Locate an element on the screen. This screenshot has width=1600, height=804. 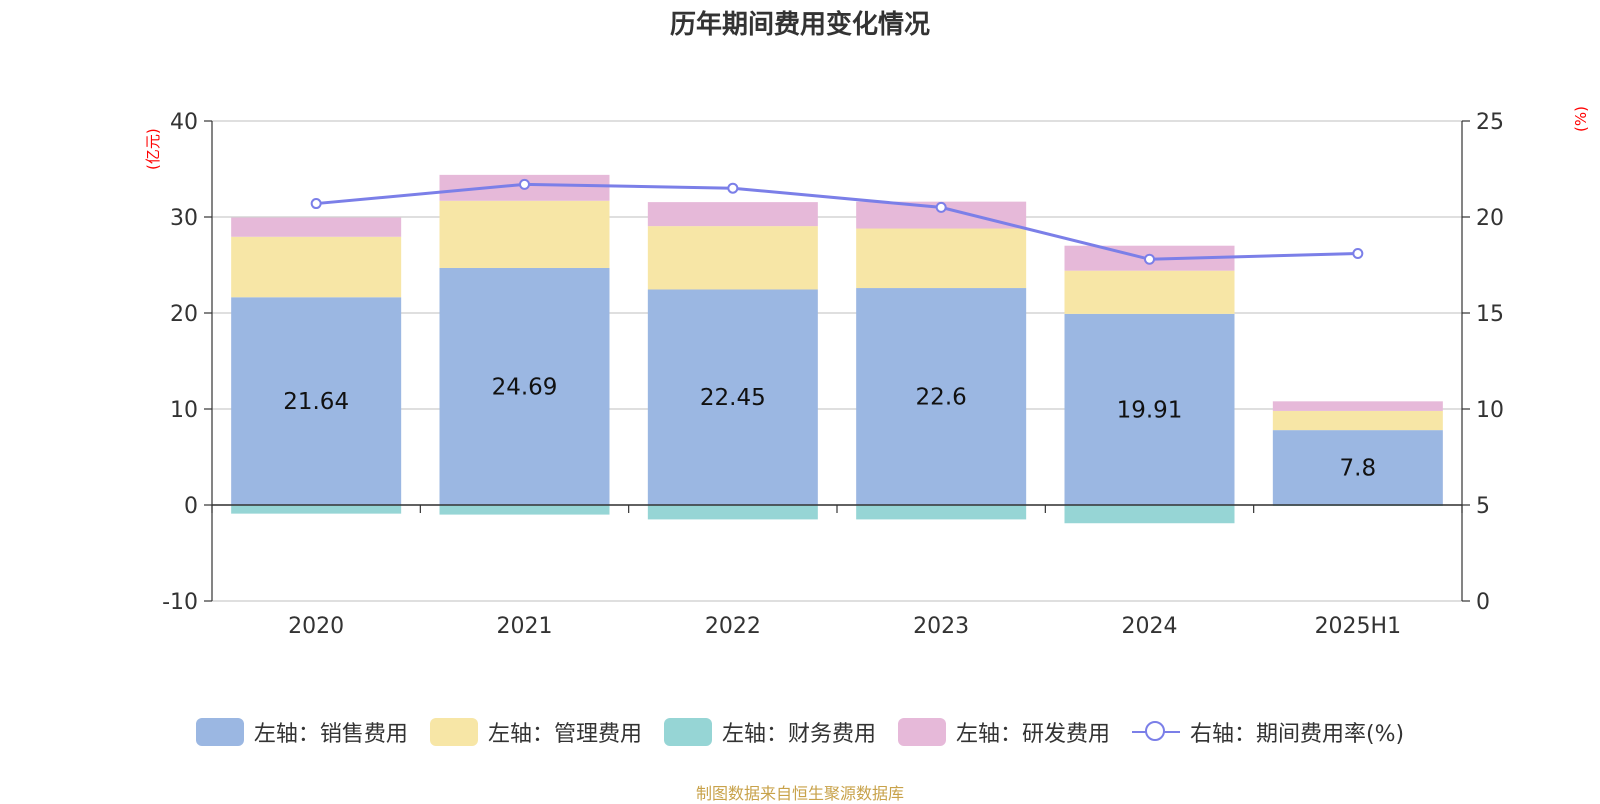
bar-data-label: 22.45 is located at coordinates (733, 398).